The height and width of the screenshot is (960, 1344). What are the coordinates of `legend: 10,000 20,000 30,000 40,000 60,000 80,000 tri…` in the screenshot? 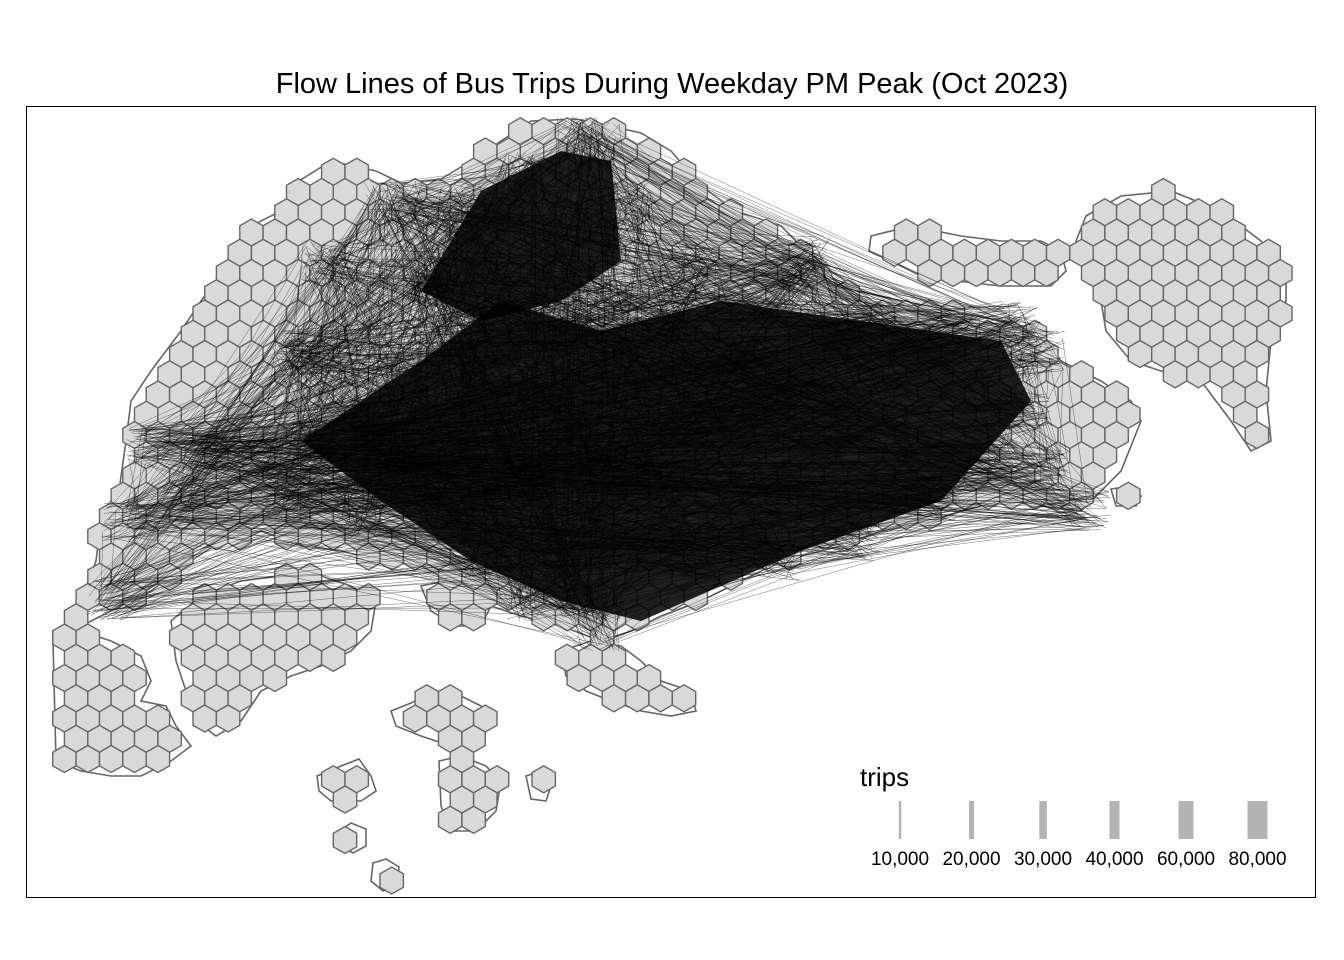 It's located at (1083, 820).